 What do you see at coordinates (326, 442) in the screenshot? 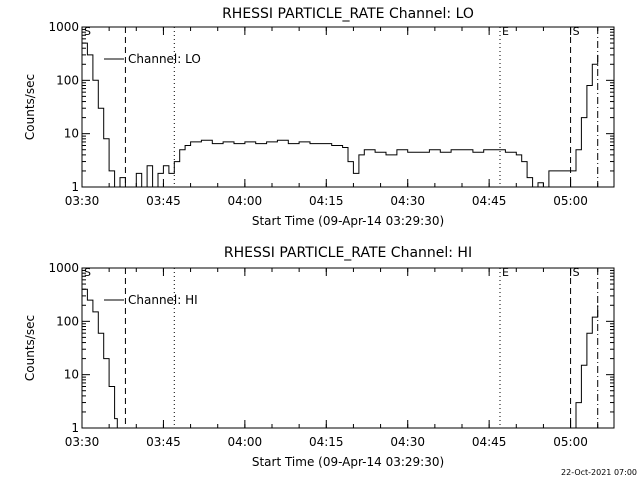
I see `panel-1-xtick-label: 04:15` at bounding box center [326, 442].